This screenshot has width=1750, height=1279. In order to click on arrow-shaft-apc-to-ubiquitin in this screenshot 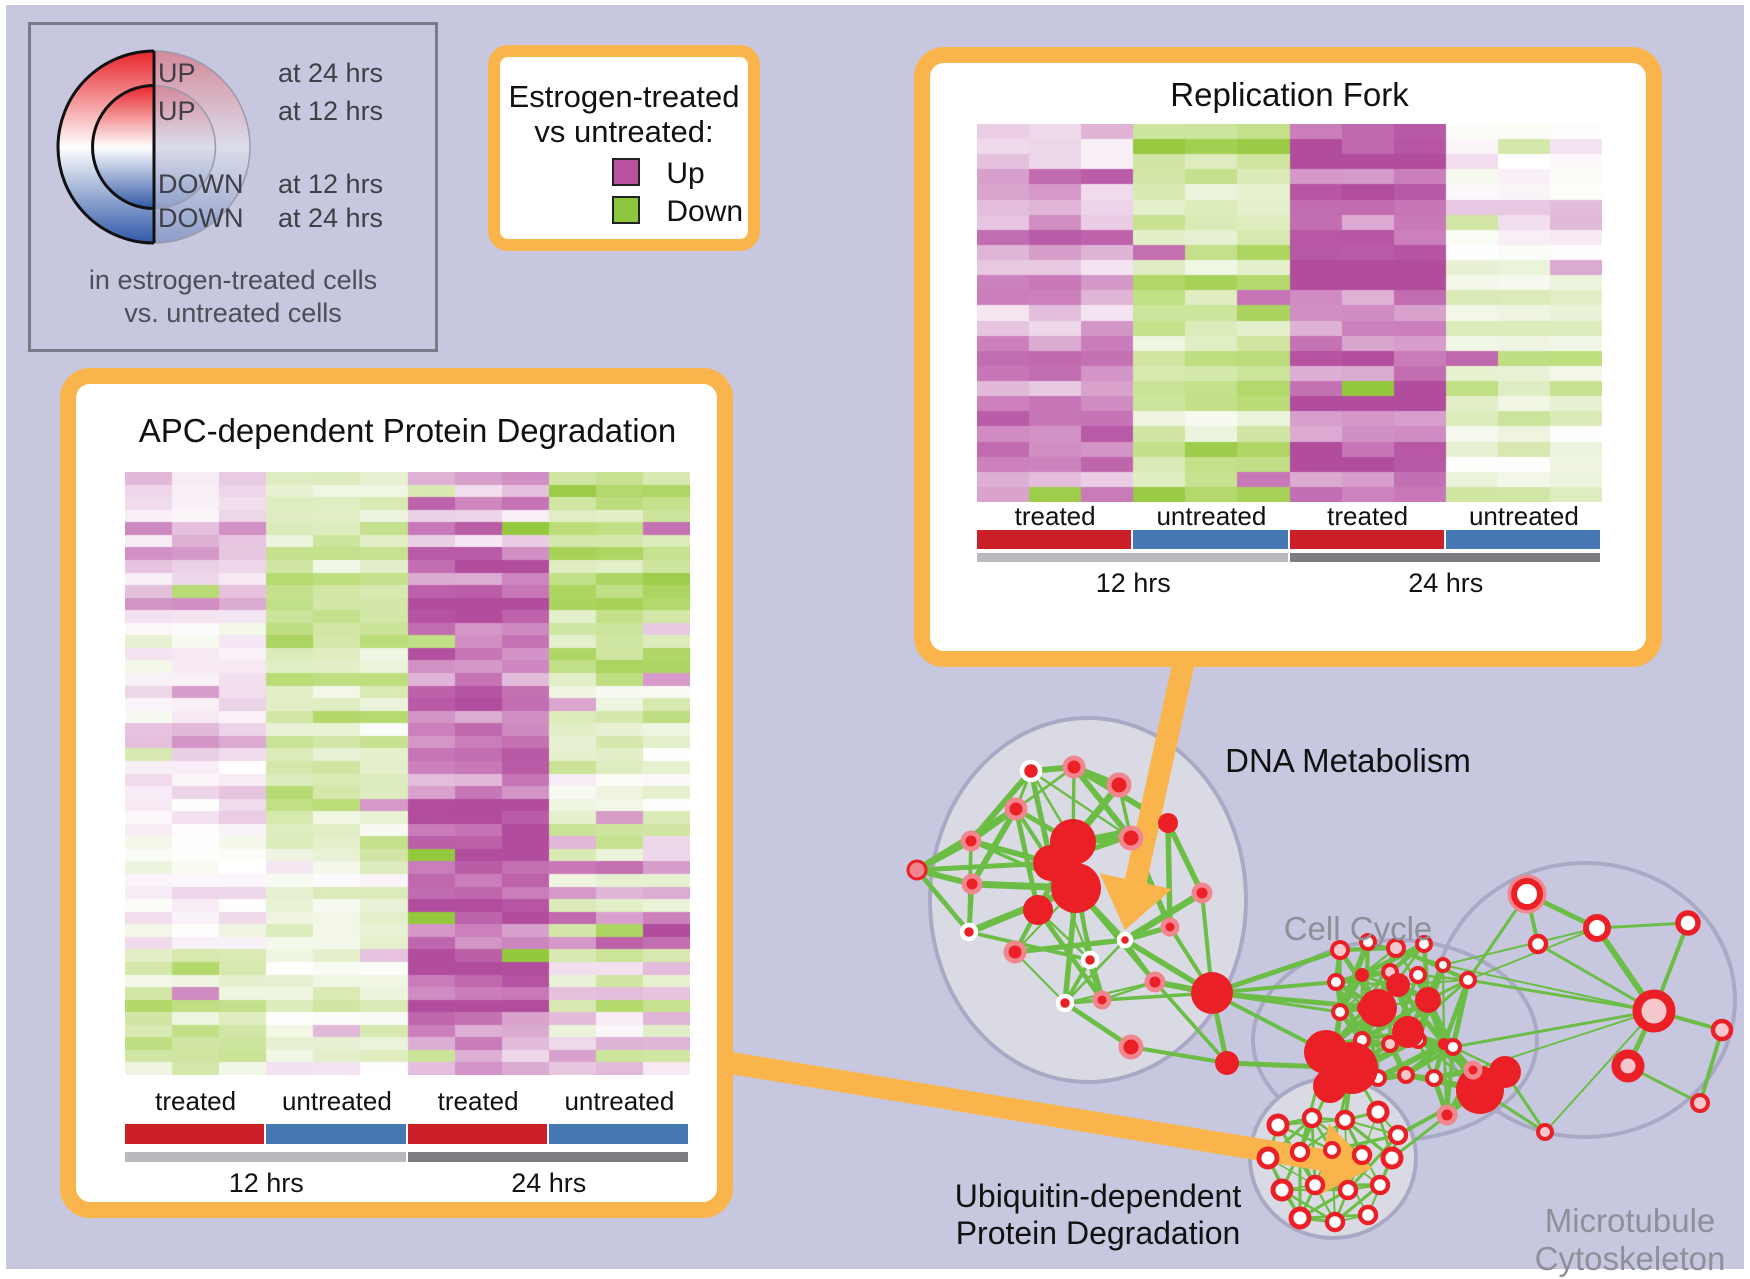, I will do `click(1030, 1112)`.